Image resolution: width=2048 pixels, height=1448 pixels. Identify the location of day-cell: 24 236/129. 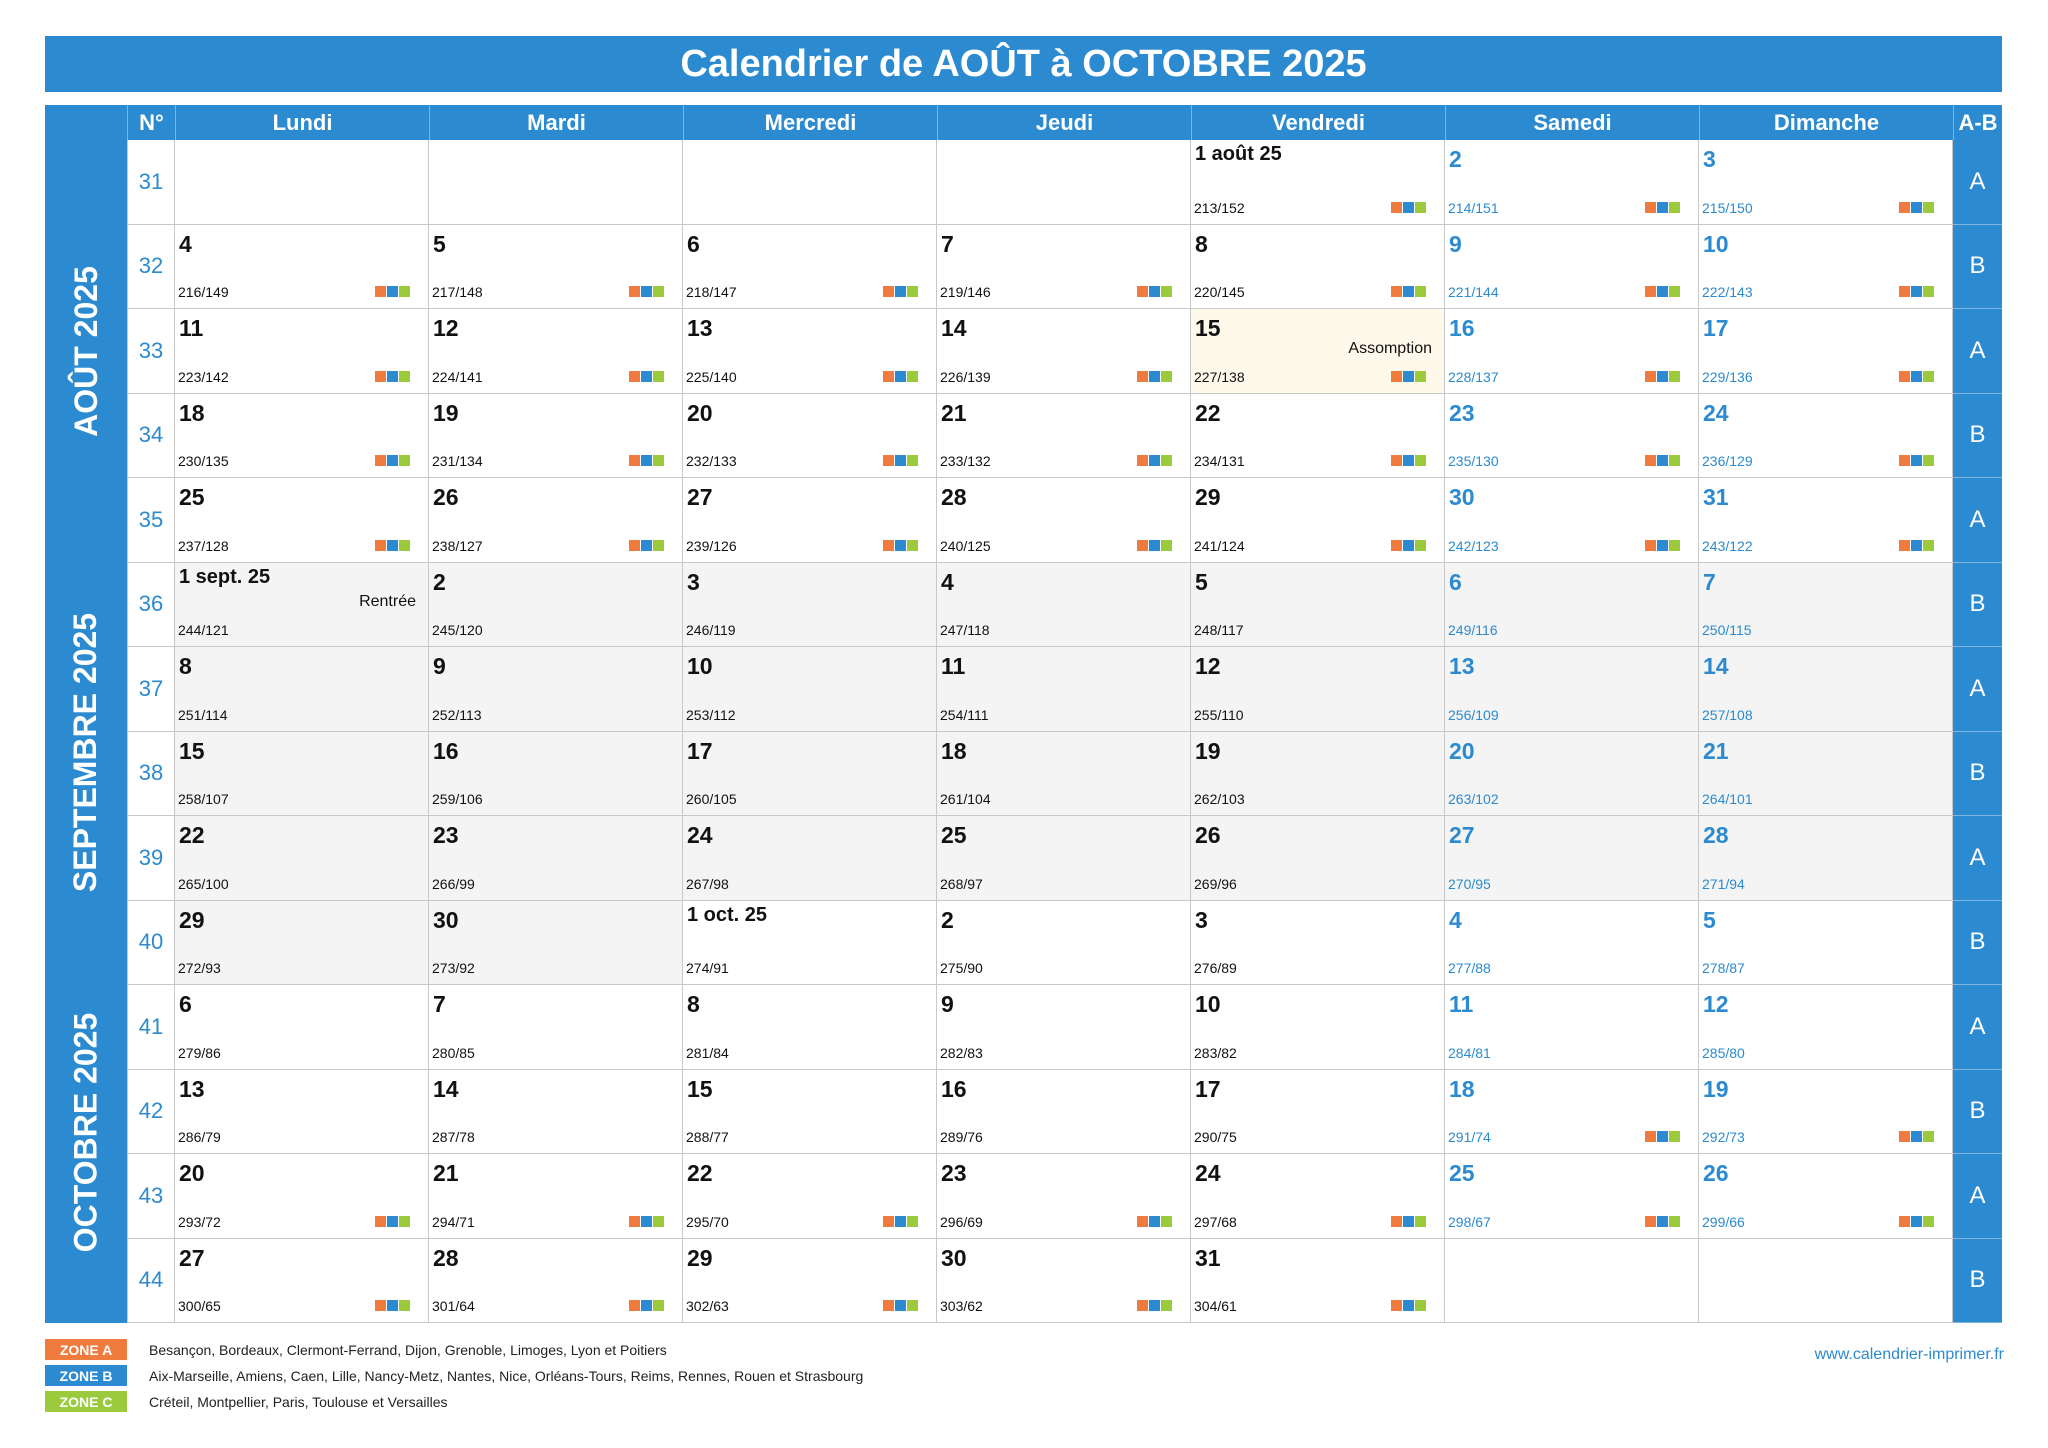
(1826, 435).